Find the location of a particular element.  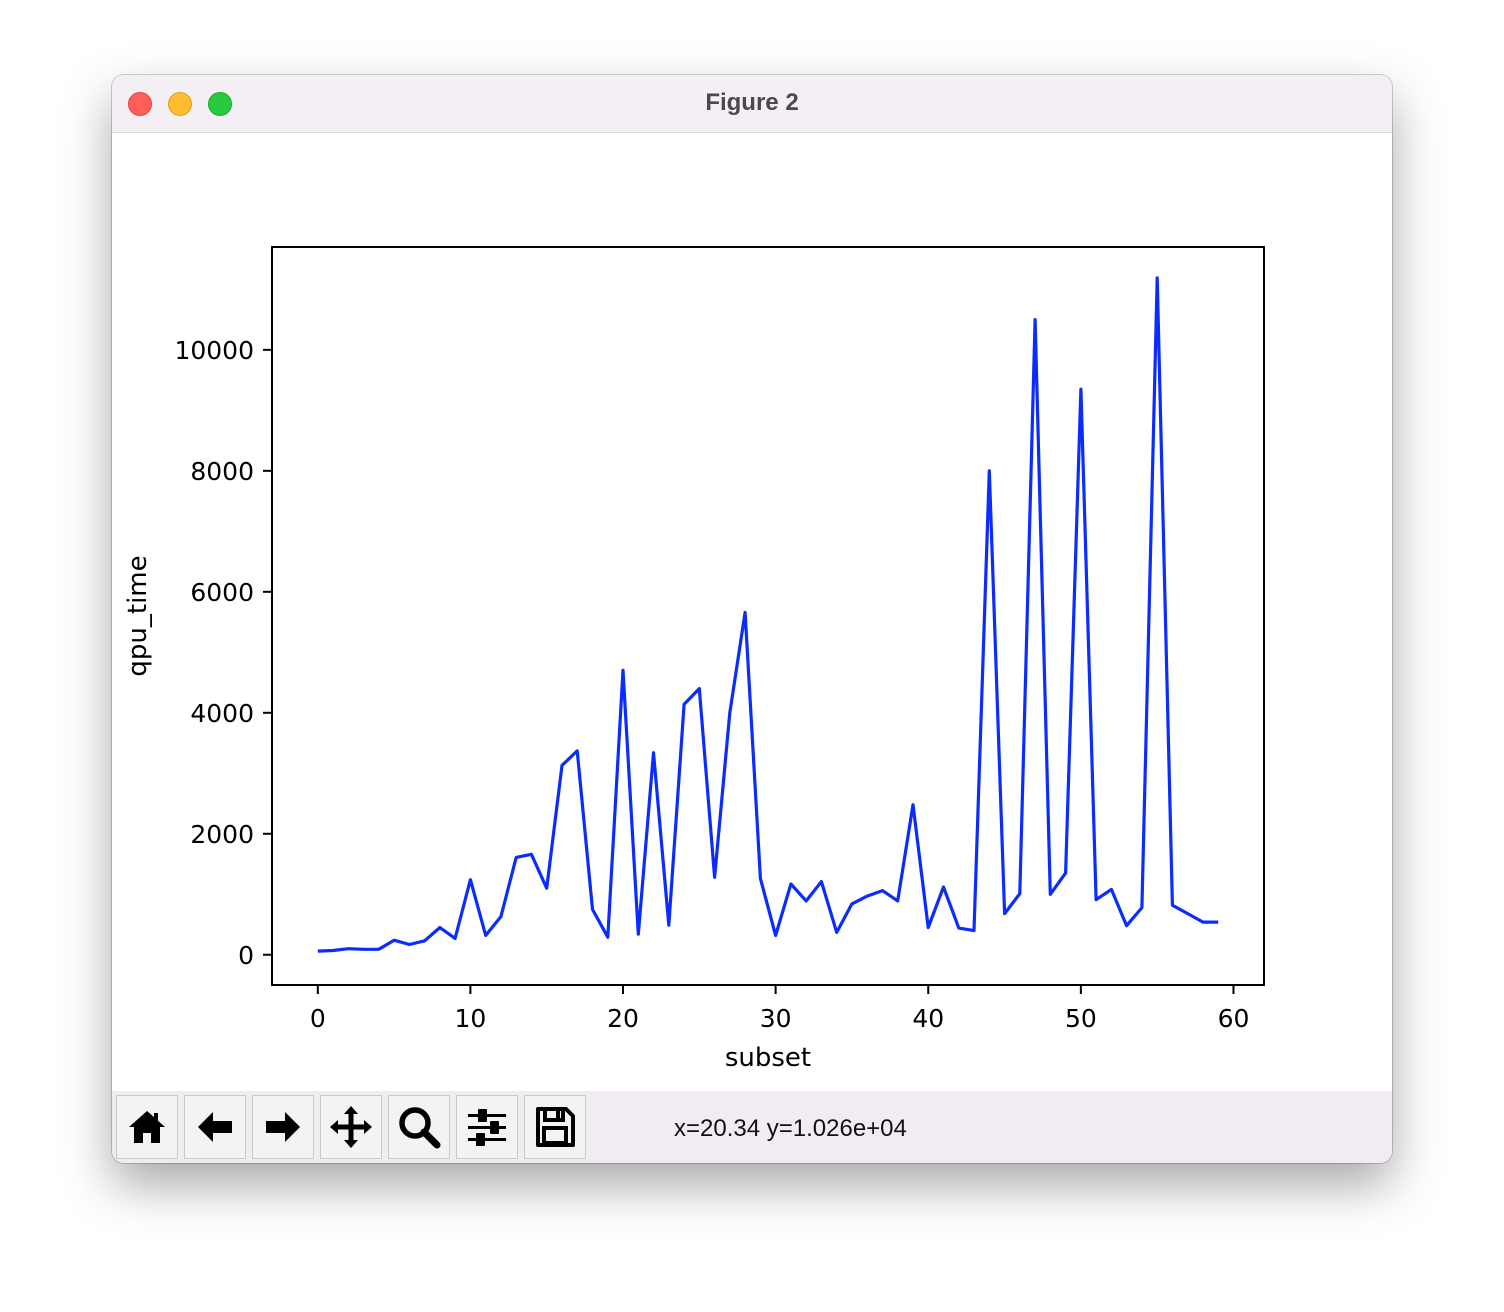

zoom-button is located at coordinates (419, 1127).